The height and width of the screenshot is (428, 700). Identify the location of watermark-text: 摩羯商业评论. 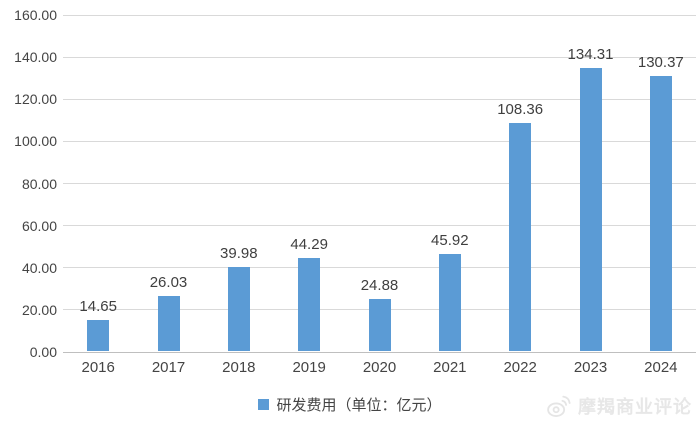
(635, 406).